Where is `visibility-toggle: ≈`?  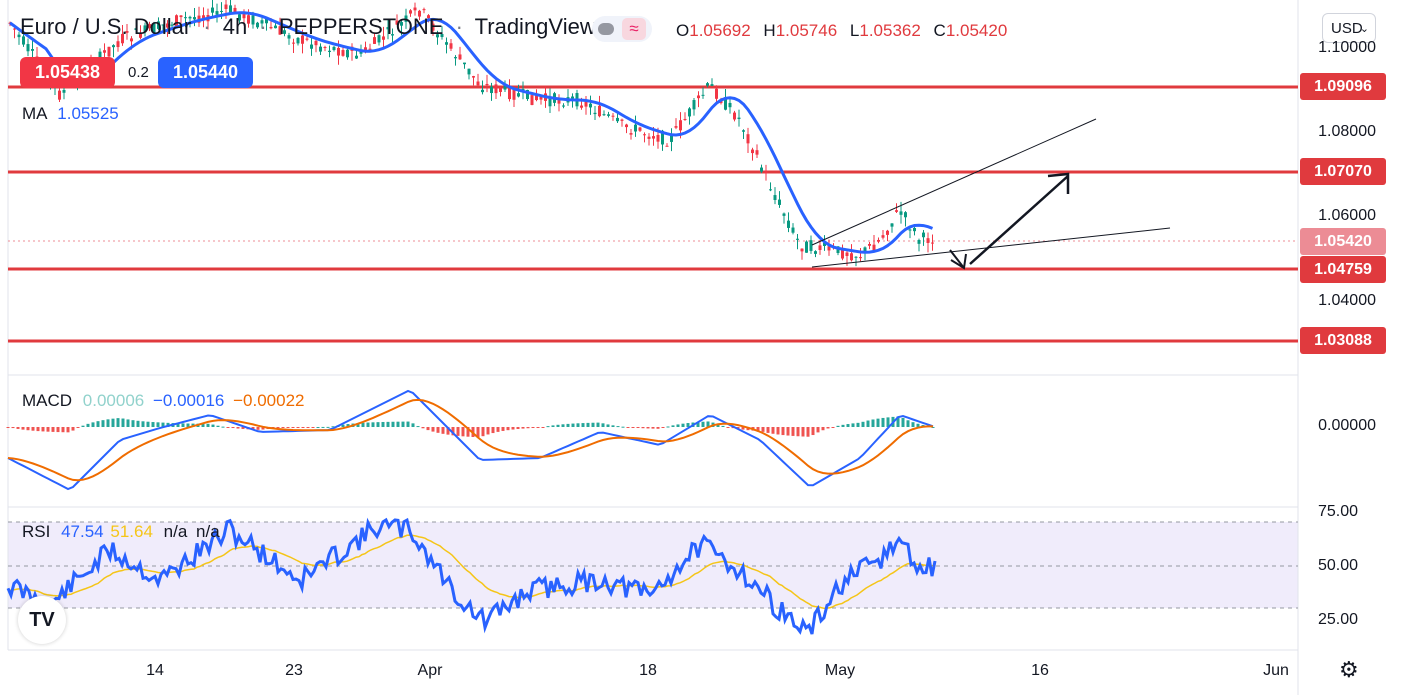 visibility-toggle: ≈ is located at coordinates (622, 29).